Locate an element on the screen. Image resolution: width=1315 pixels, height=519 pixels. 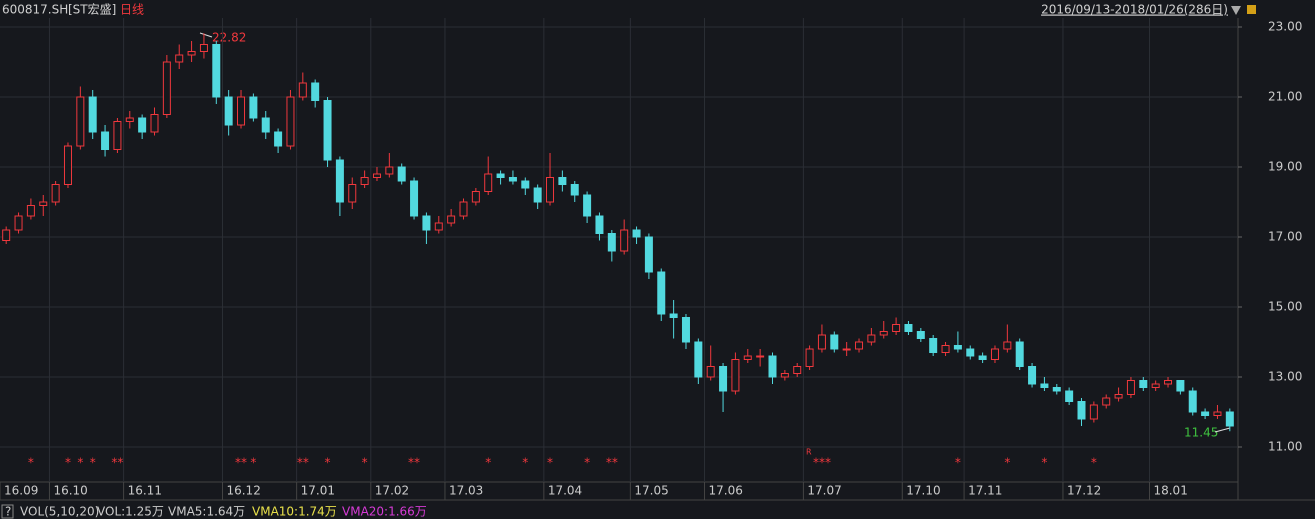
low-arrow is located at coordinates (1222, 430).